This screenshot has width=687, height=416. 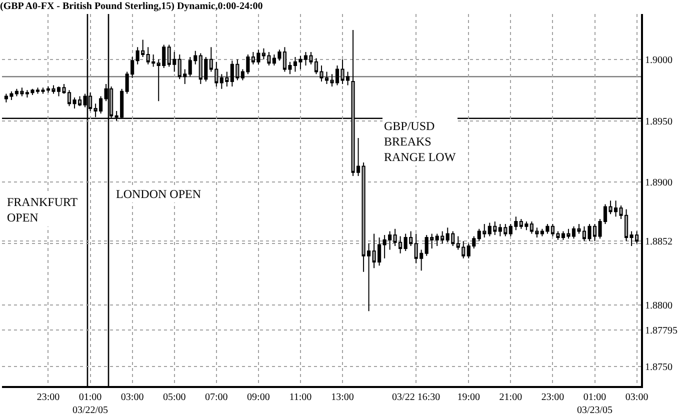 What do you see at coordinates (658, 183) in the screenshot?
I see `y-tick-label: 1.8900` at bounding box center [658, 183].